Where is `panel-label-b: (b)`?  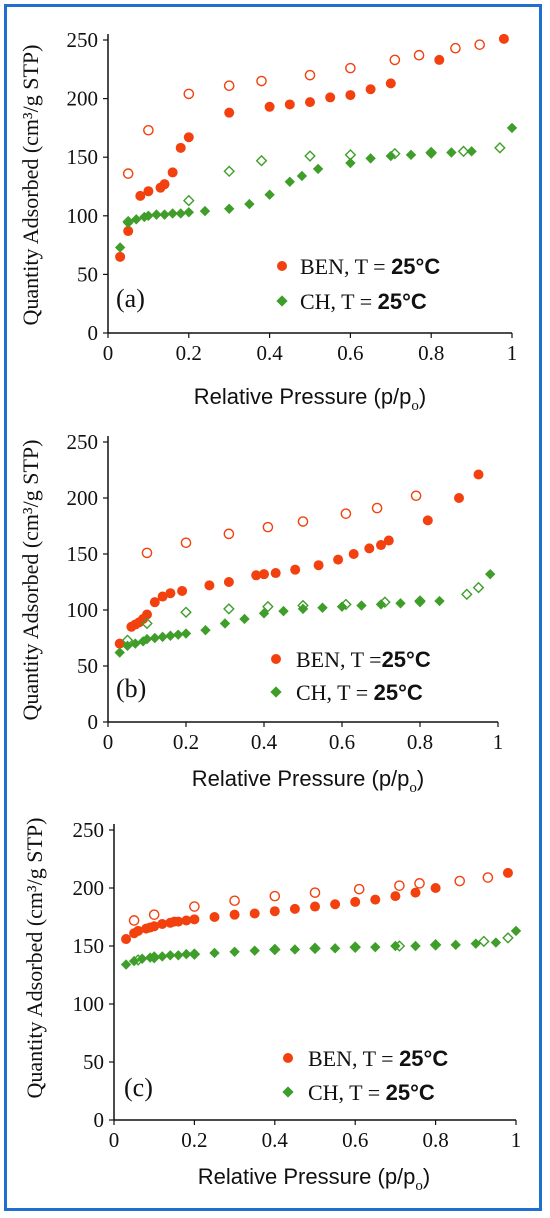 panel-label-b: (b) is located at coordinates (131, 688).